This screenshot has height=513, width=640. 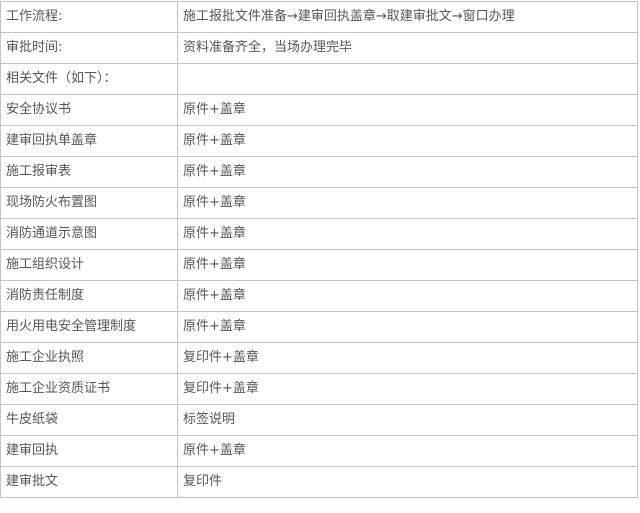 I want to click on table-row: 消防通道示意图 原件+盖章, so click(x=319, y=234).